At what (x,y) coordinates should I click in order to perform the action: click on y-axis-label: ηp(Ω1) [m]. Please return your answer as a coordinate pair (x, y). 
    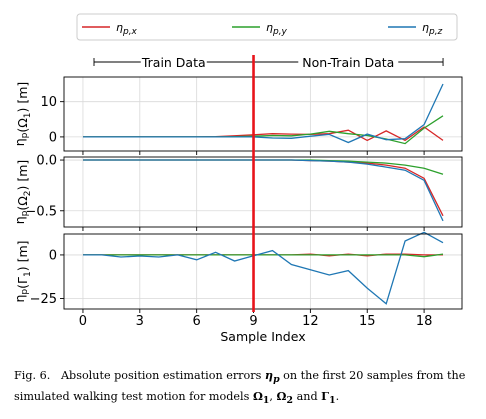
    Looking at the image, I should click on (22, 114).